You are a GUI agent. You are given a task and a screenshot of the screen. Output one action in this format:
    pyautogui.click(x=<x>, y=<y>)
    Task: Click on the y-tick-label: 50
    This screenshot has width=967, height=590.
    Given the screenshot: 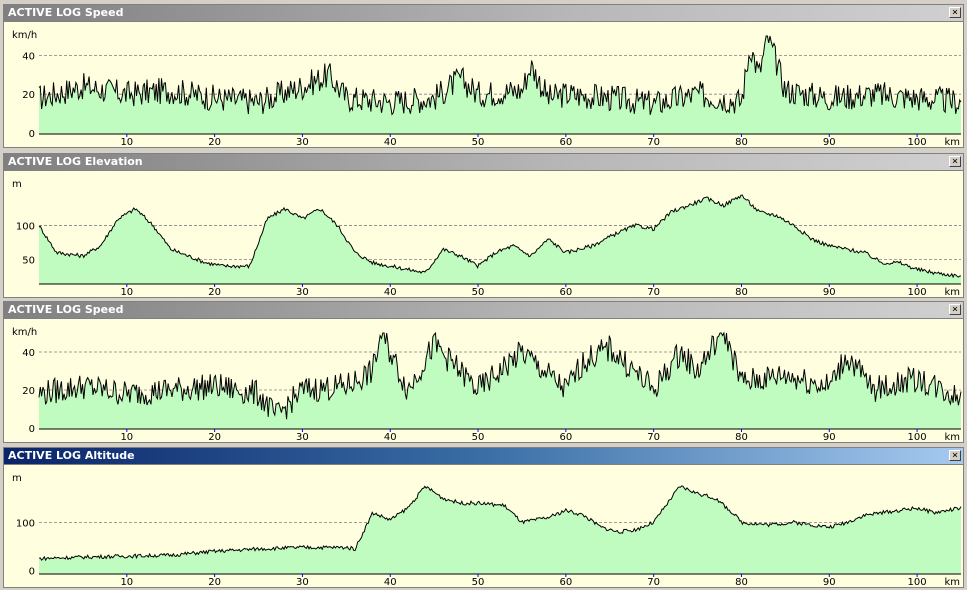 What is the action you would take?
    pyautogui.click(x=28, y=260)
    